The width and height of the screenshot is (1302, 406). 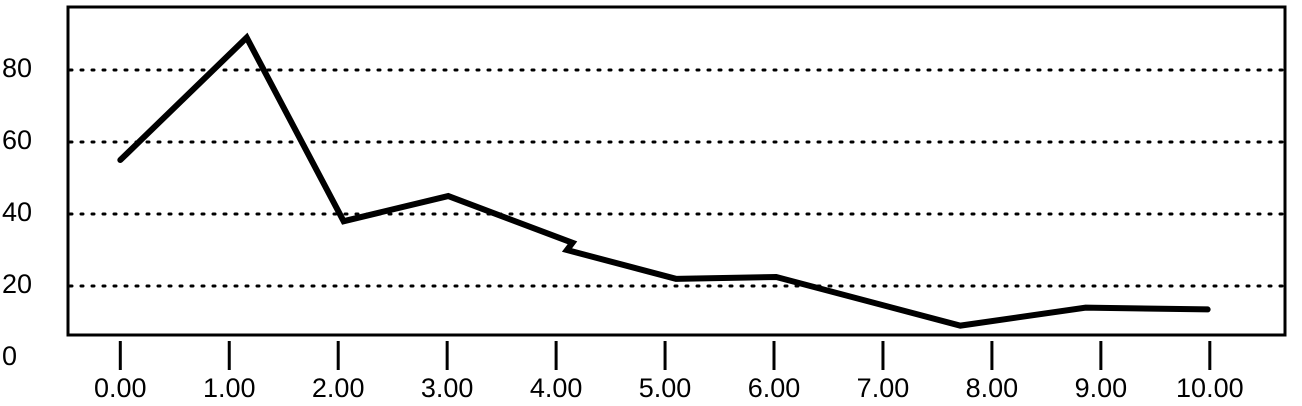 What do you see at coordinates (1101, 388) in the screenshot?
I see `x-tick-label: 9.00` at bounding box center [1101, 388].